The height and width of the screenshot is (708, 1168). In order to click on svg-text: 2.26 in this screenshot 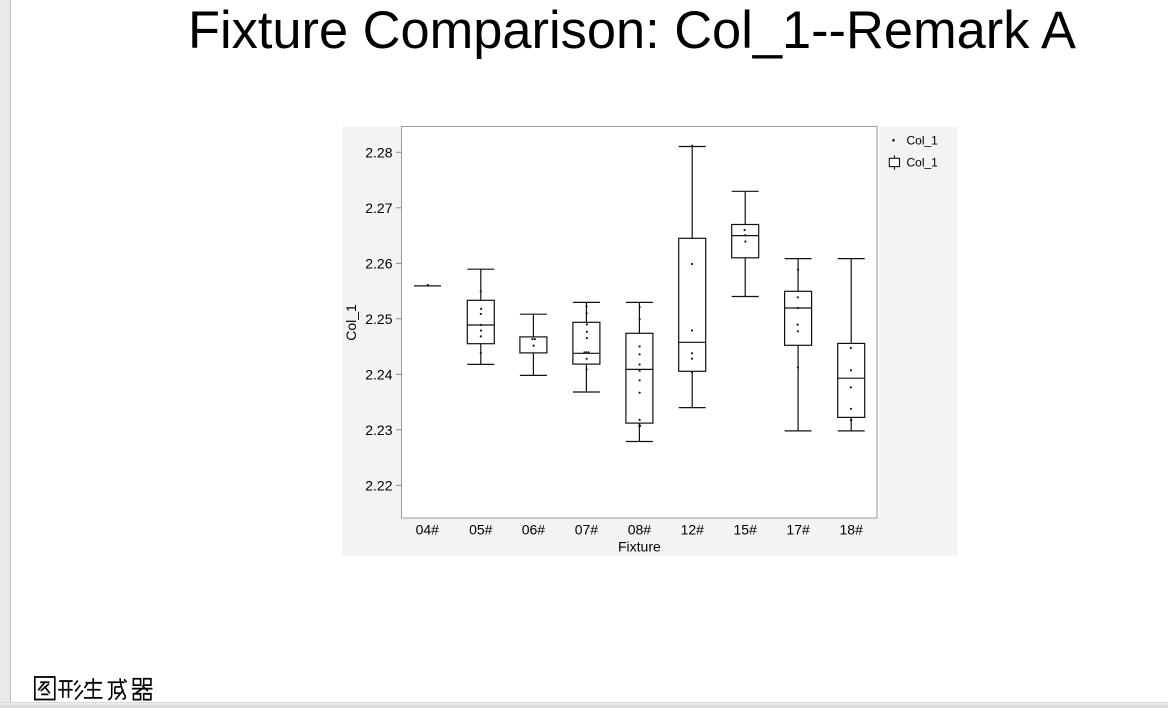, I will do `click(378, 263)`.